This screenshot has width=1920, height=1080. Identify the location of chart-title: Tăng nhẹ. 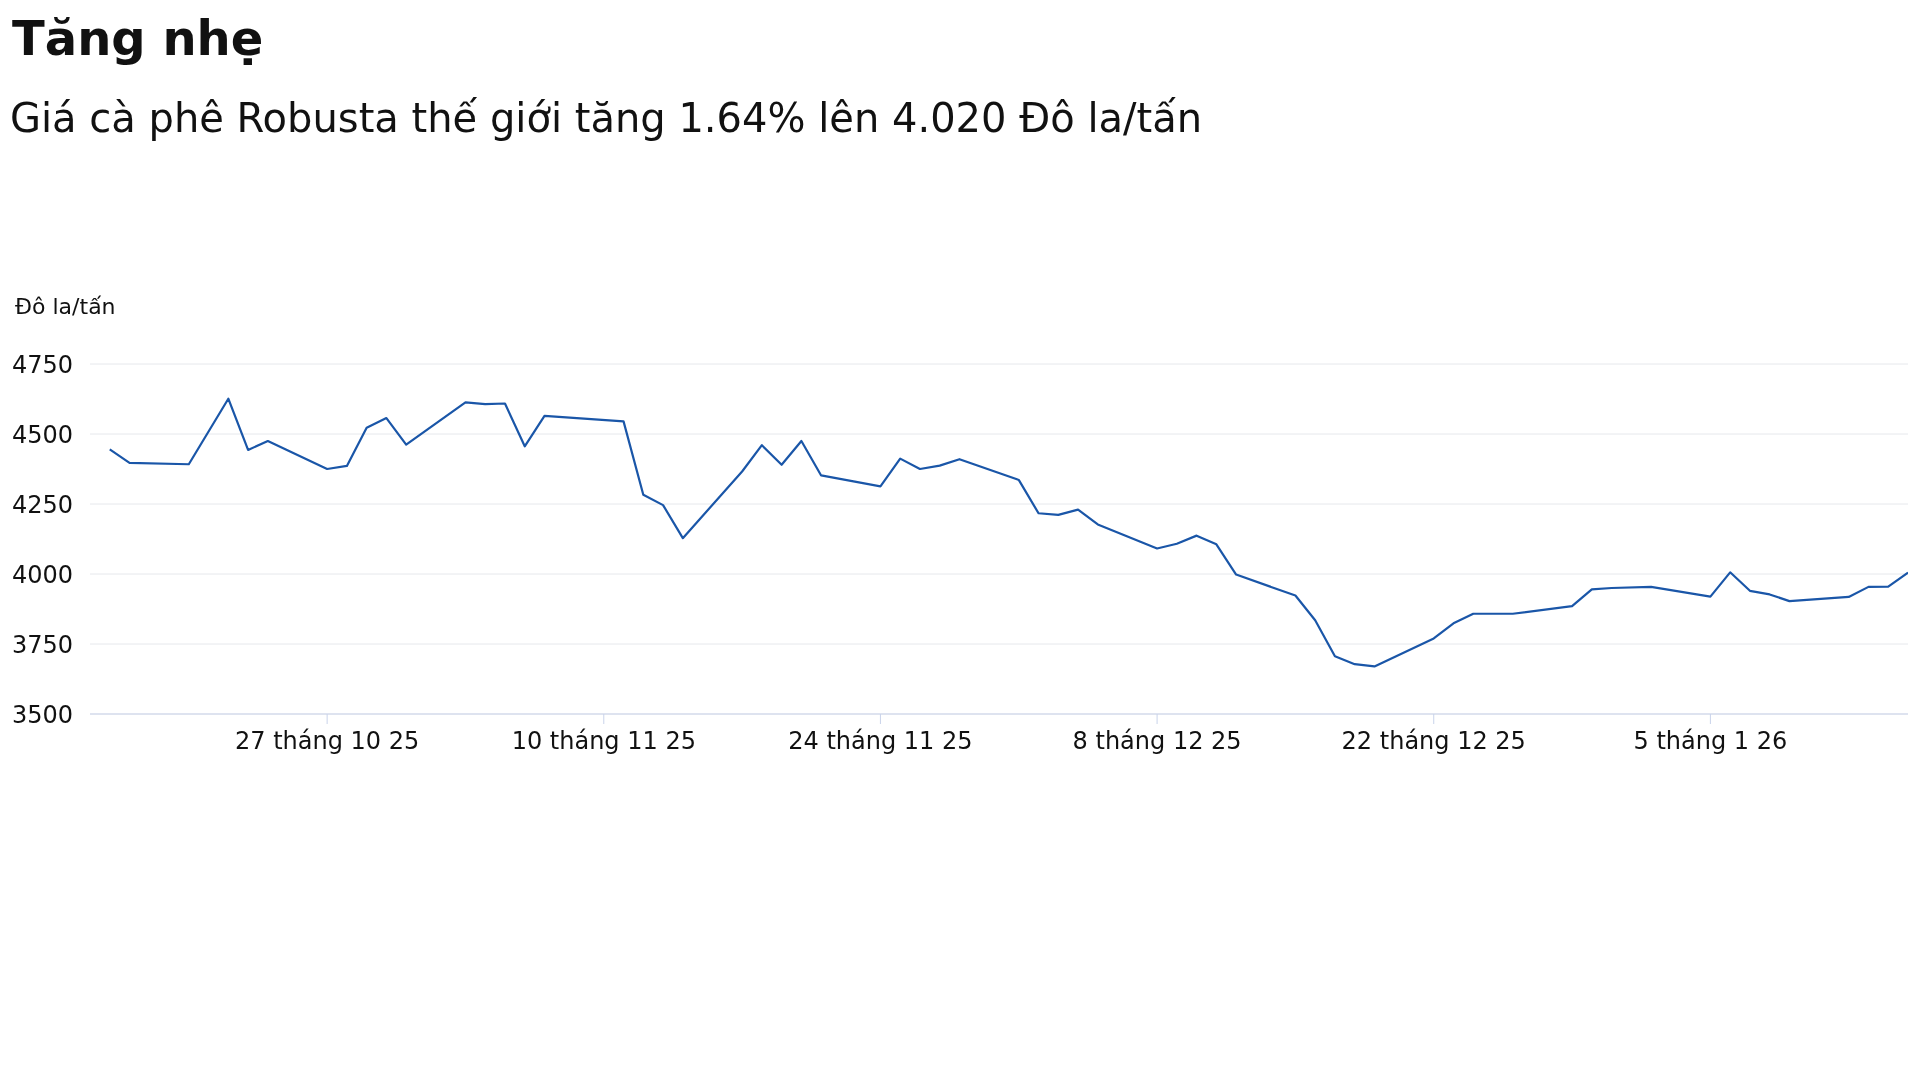
(138, 38).